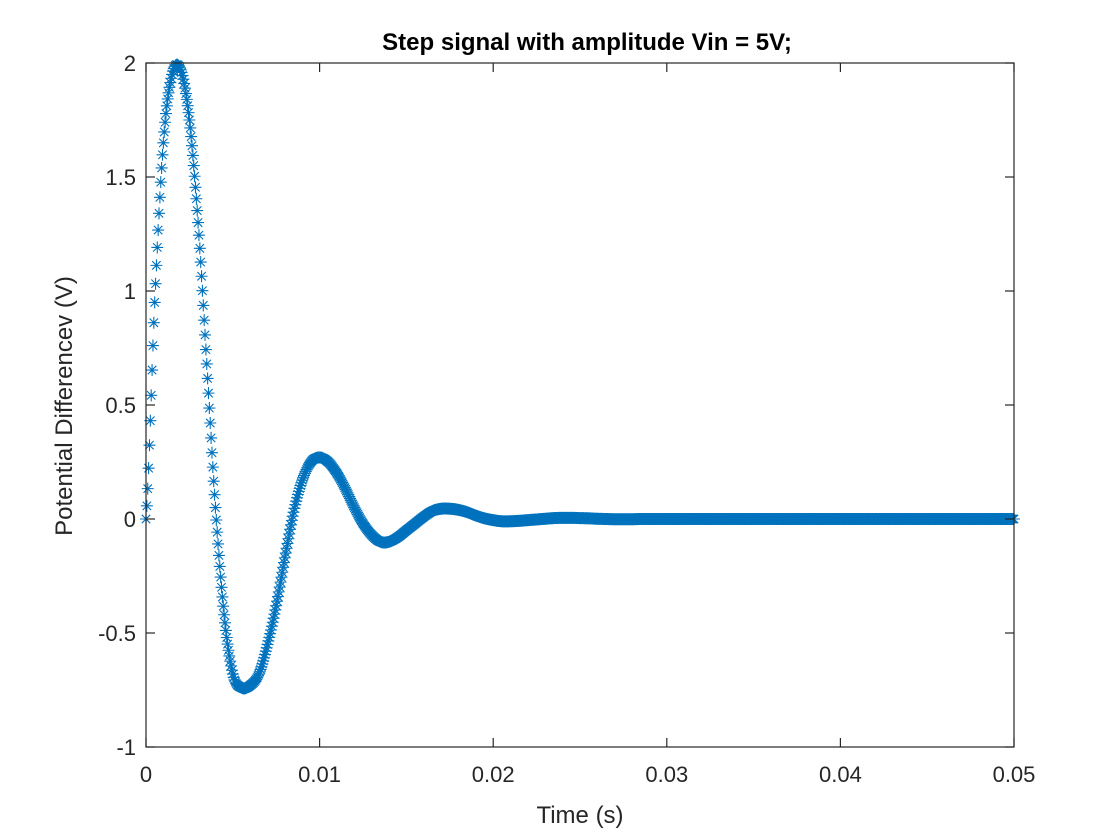 This screenshot has width=1120, height=840. Describe the element at coordinates (130, 519) in the screenshot. I see `y-tick-label: 0` at that location.